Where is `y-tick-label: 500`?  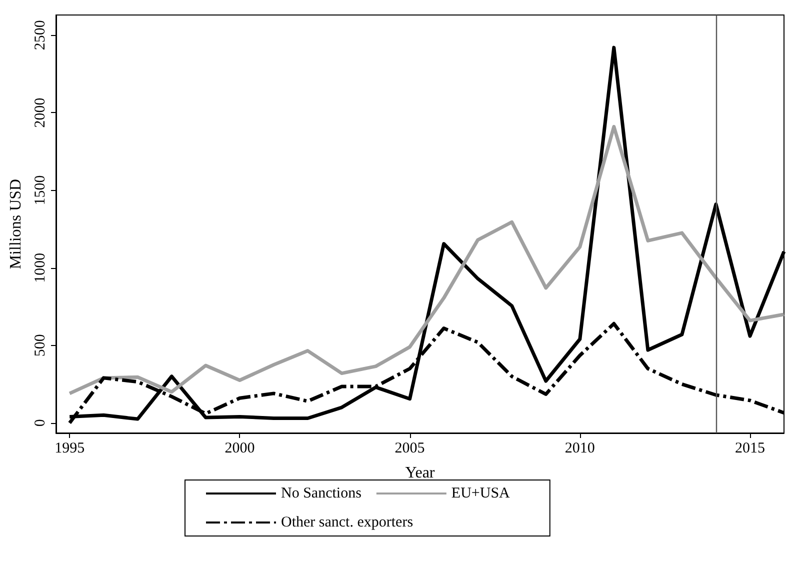 y-tick-label: 500 is located at coordinates (40, 345).